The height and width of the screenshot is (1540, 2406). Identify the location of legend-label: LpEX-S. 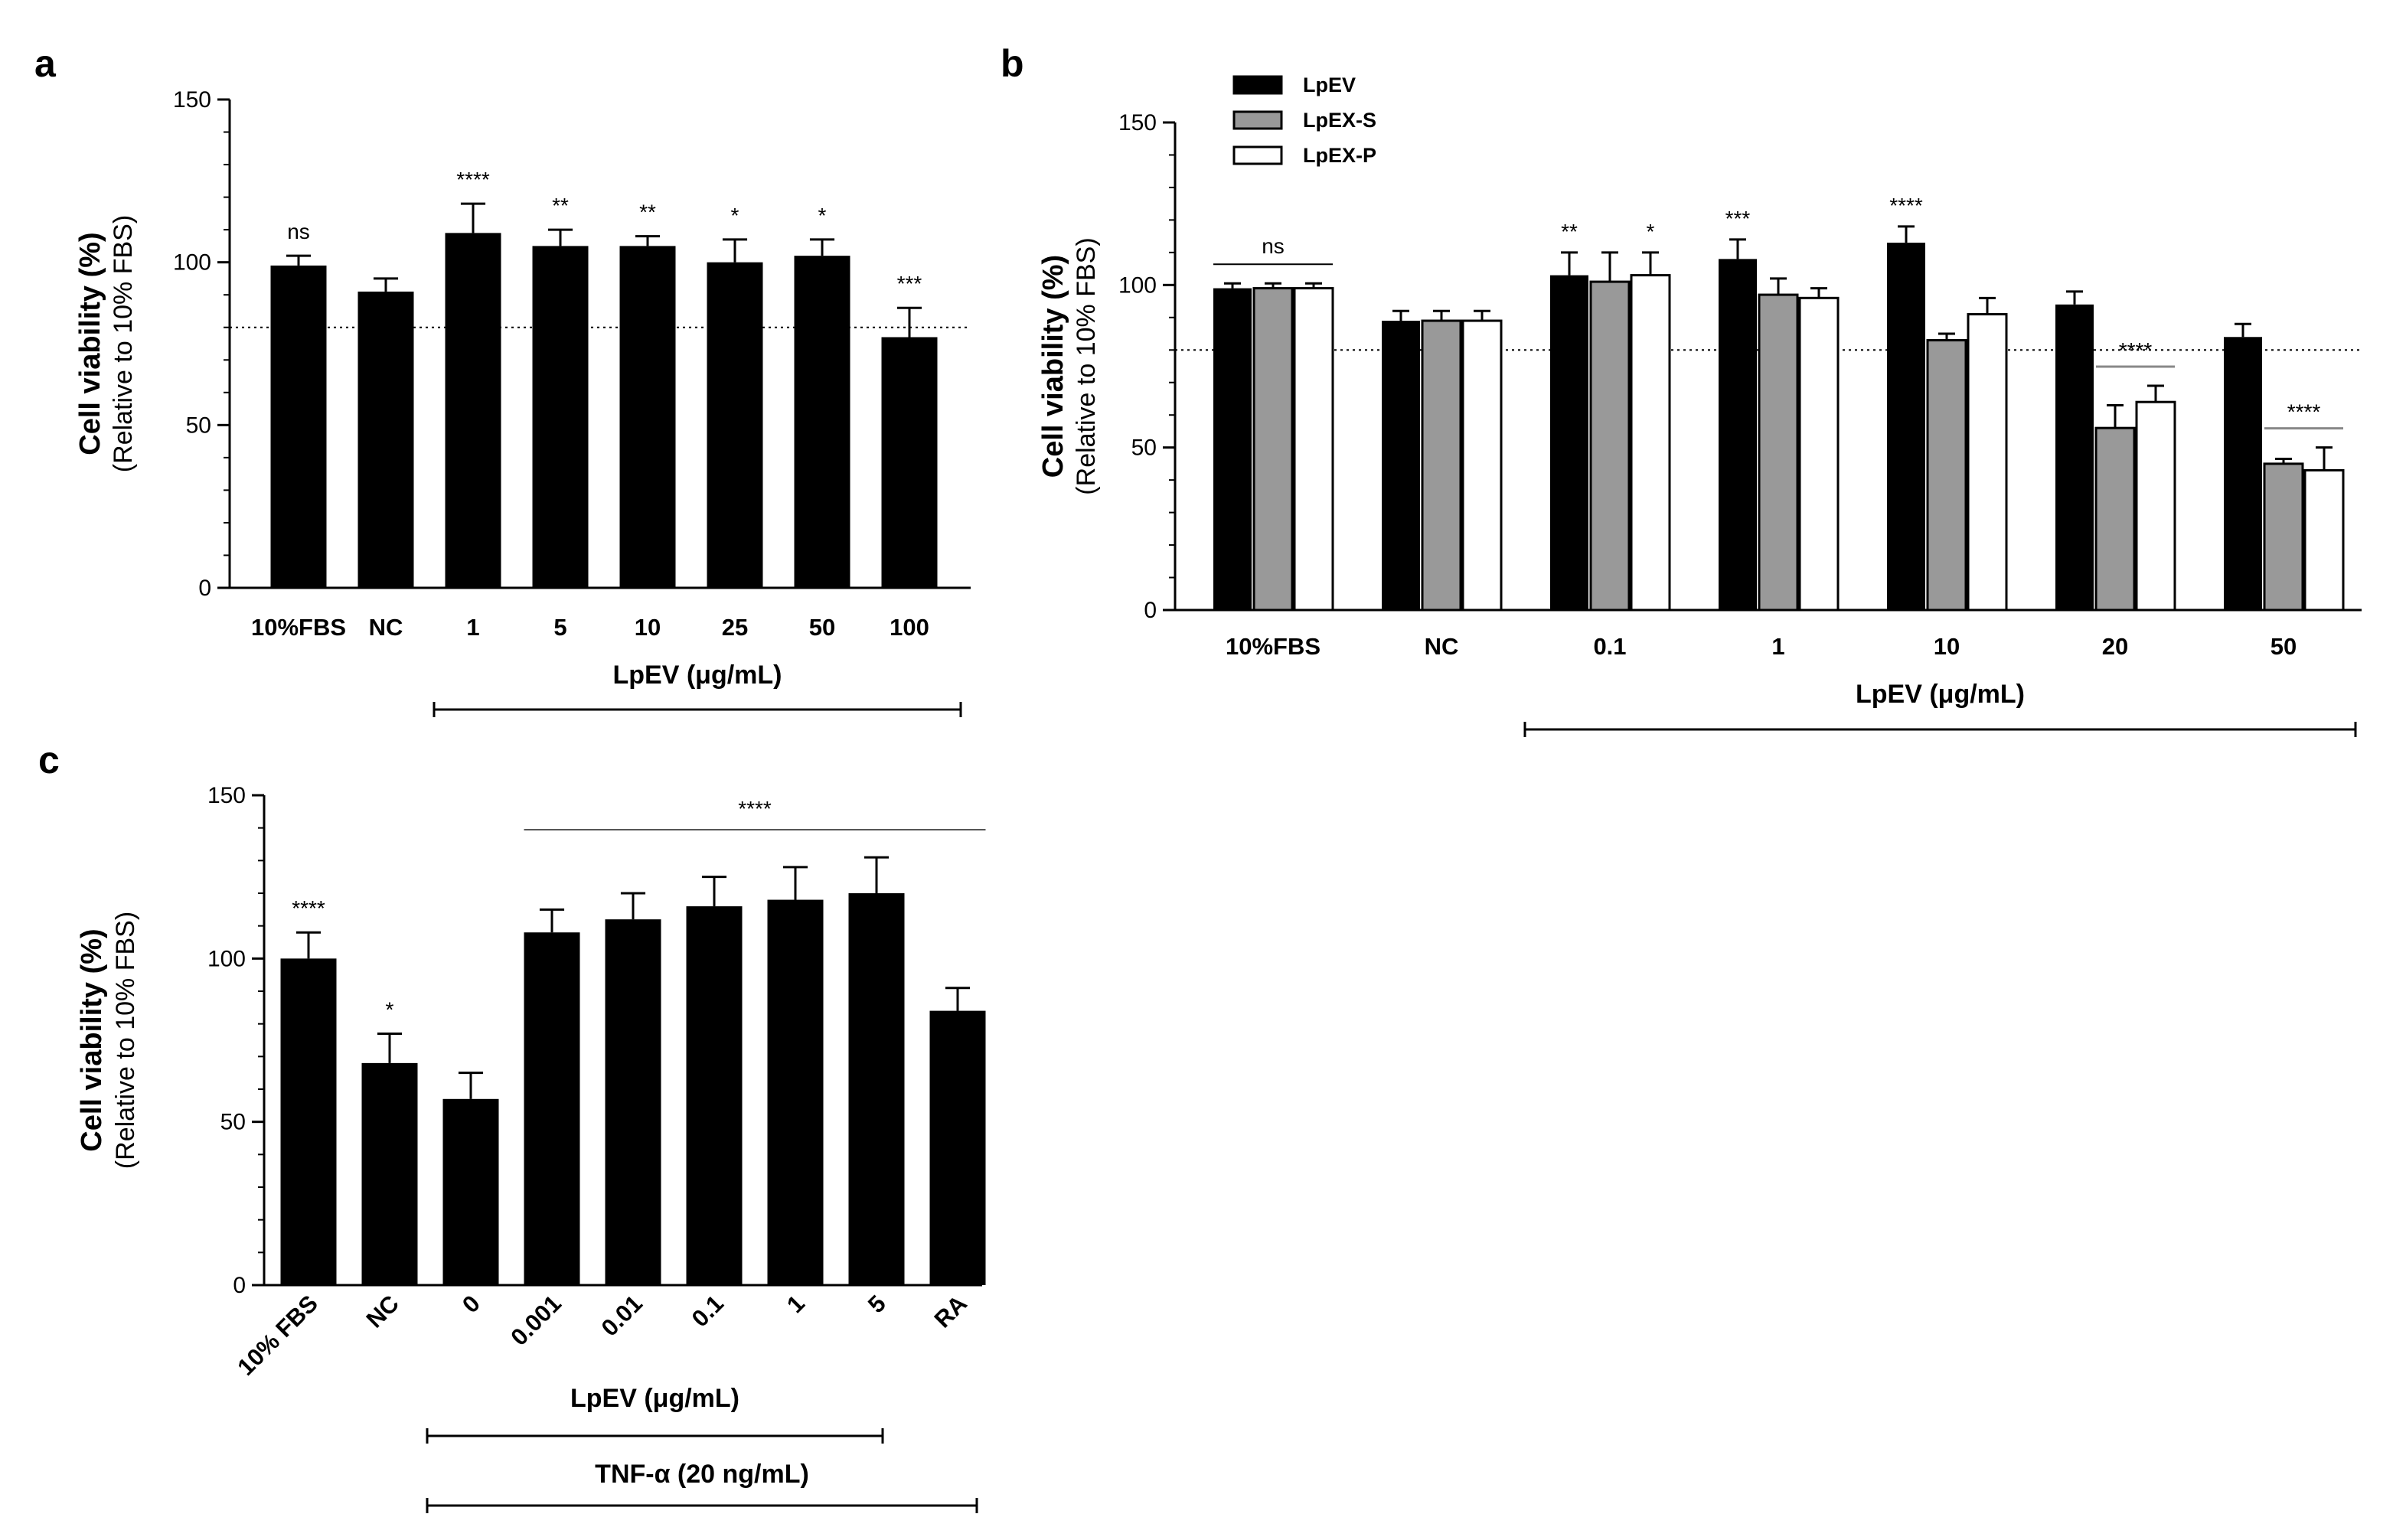
(1339, 120).